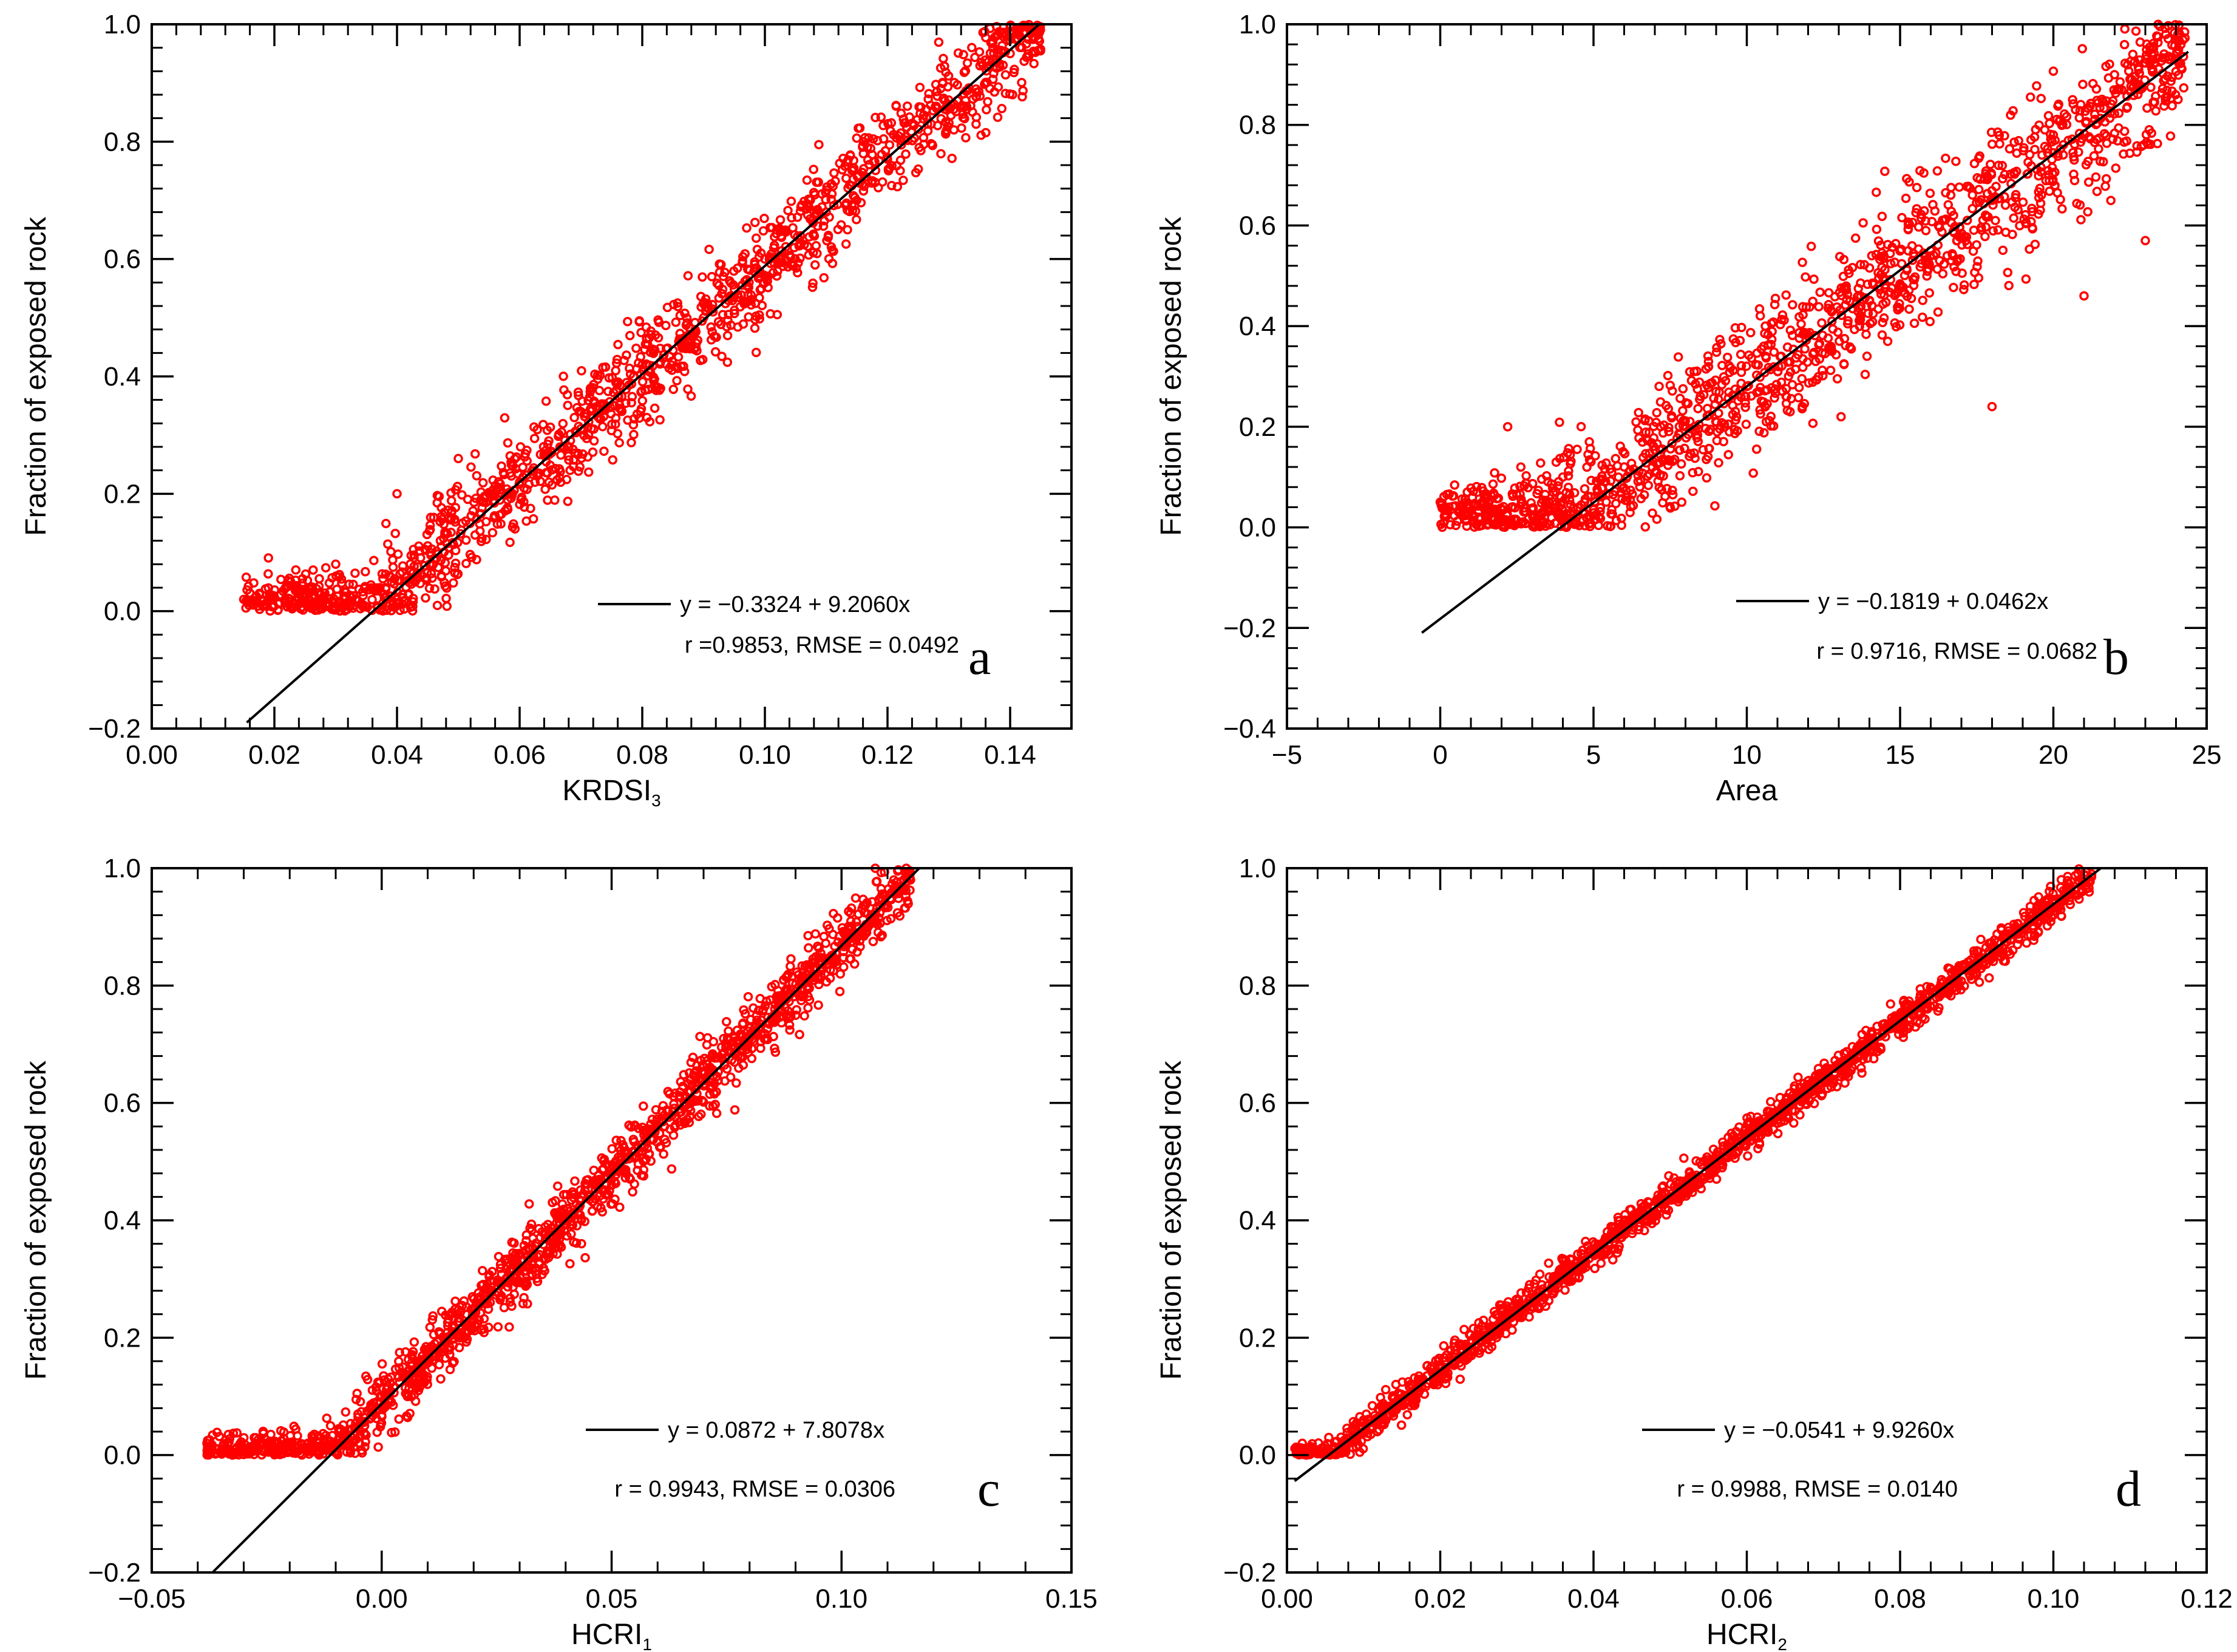 This screenshot has height=1652, width=2237. I want to click on legend-stats-b: r = 0.9716, RMSE = 0.0682, so click(1956, 652).